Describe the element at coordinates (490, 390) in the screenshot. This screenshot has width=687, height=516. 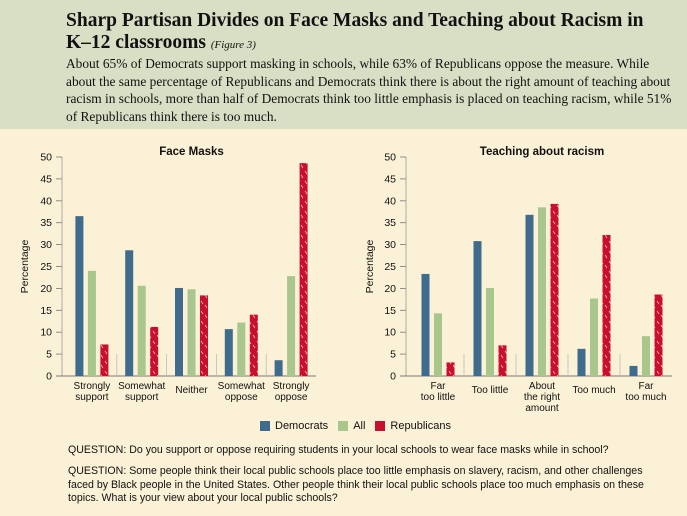
I see `x-tick-label: Too little` at that location.